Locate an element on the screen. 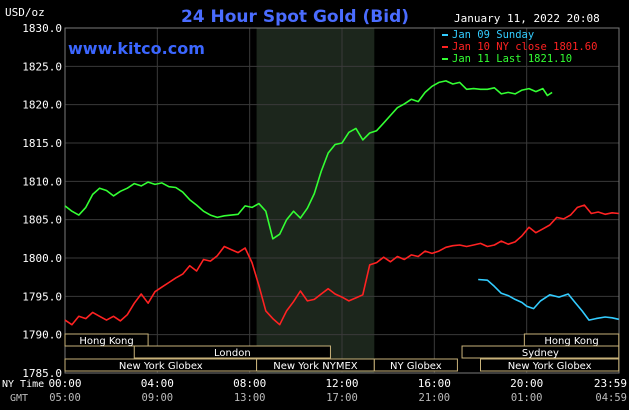 This screenshot has height=410, width=629. y-tick-label: 1795.0 is located at coordinates (42, 296).